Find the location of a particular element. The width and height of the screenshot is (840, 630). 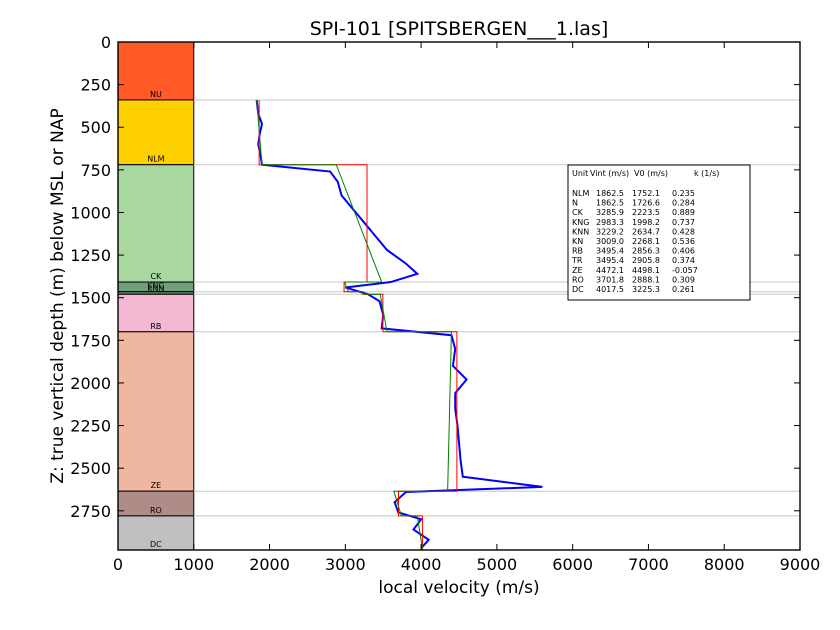

legend-cell-unit: TR is located at coordinates (577, 260).